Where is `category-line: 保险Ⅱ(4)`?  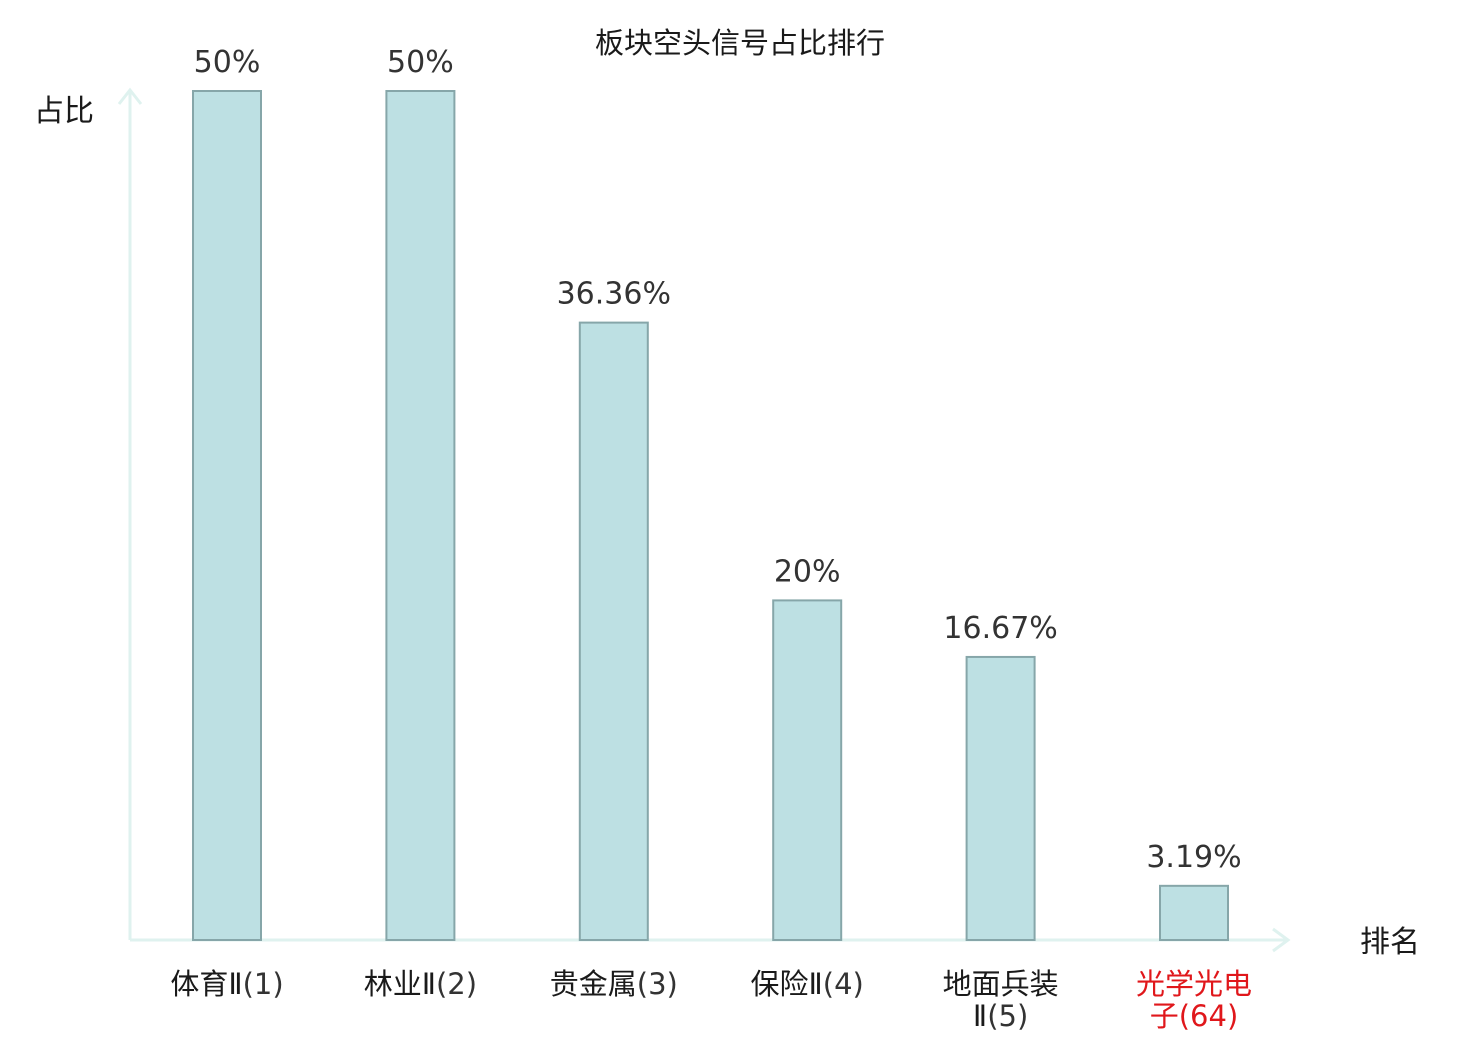
category-line: 保险Ⅱ(4) is located at coordinates (807, 984).